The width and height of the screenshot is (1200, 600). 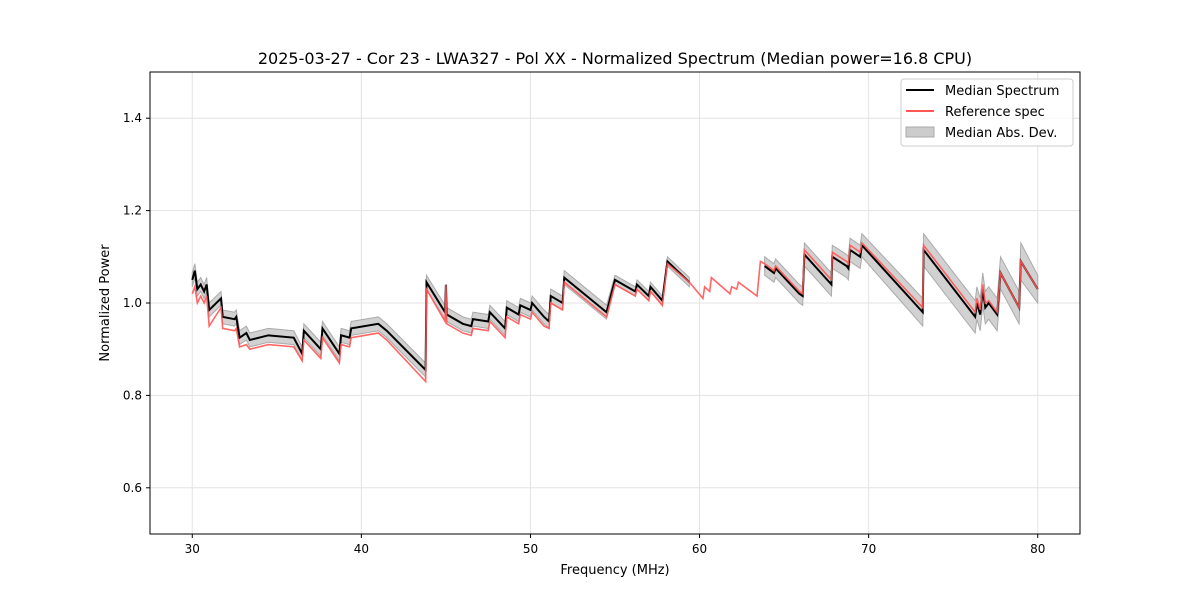 What do you see at coordinates (132, 303) in the screenshot?
I see `y-tick-label: 1.0` at bounding box center [132, 303].